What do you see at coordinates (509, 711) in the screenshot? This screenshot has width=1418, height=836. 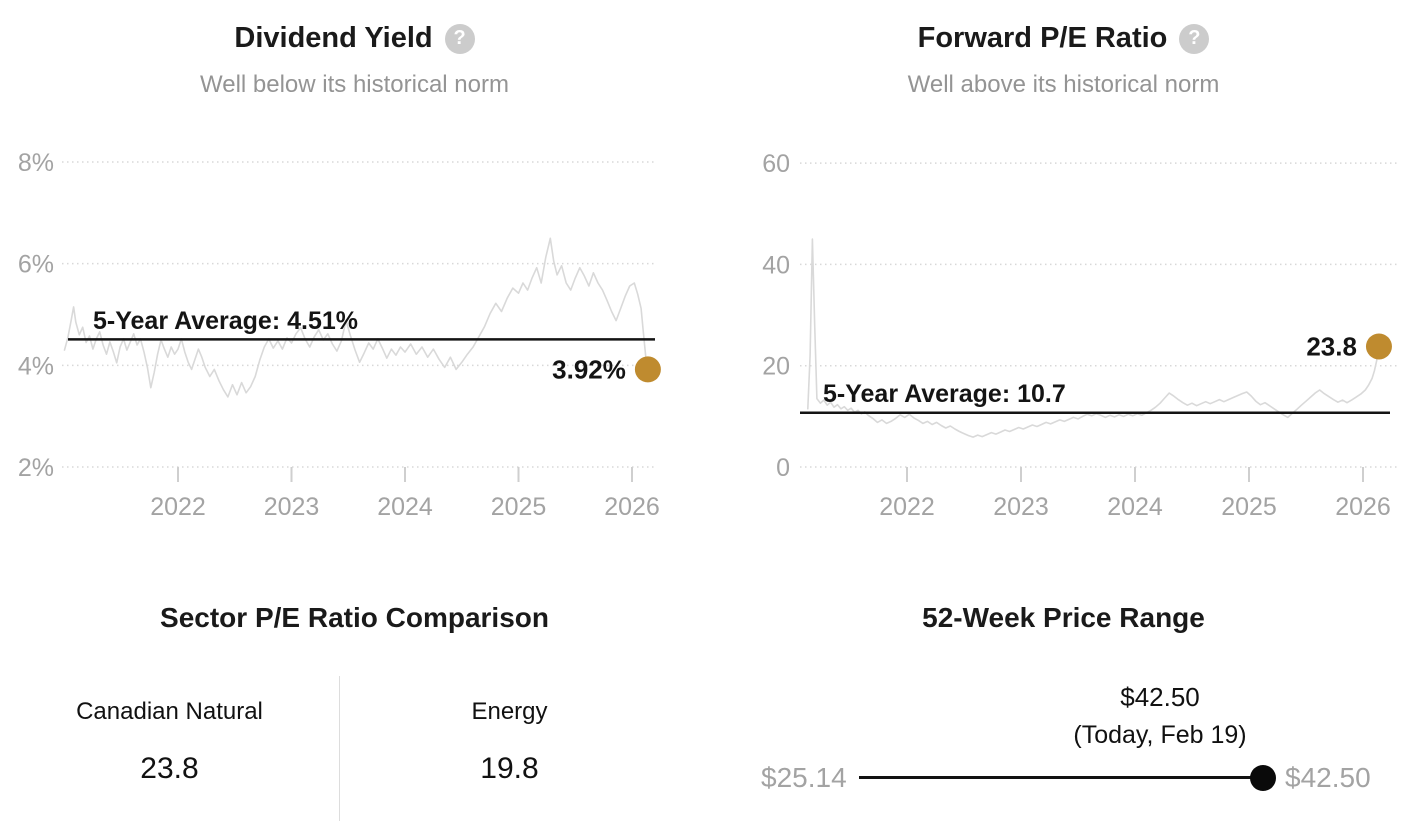 I see `sector-label: Energy` at bounding box center [509, 711].